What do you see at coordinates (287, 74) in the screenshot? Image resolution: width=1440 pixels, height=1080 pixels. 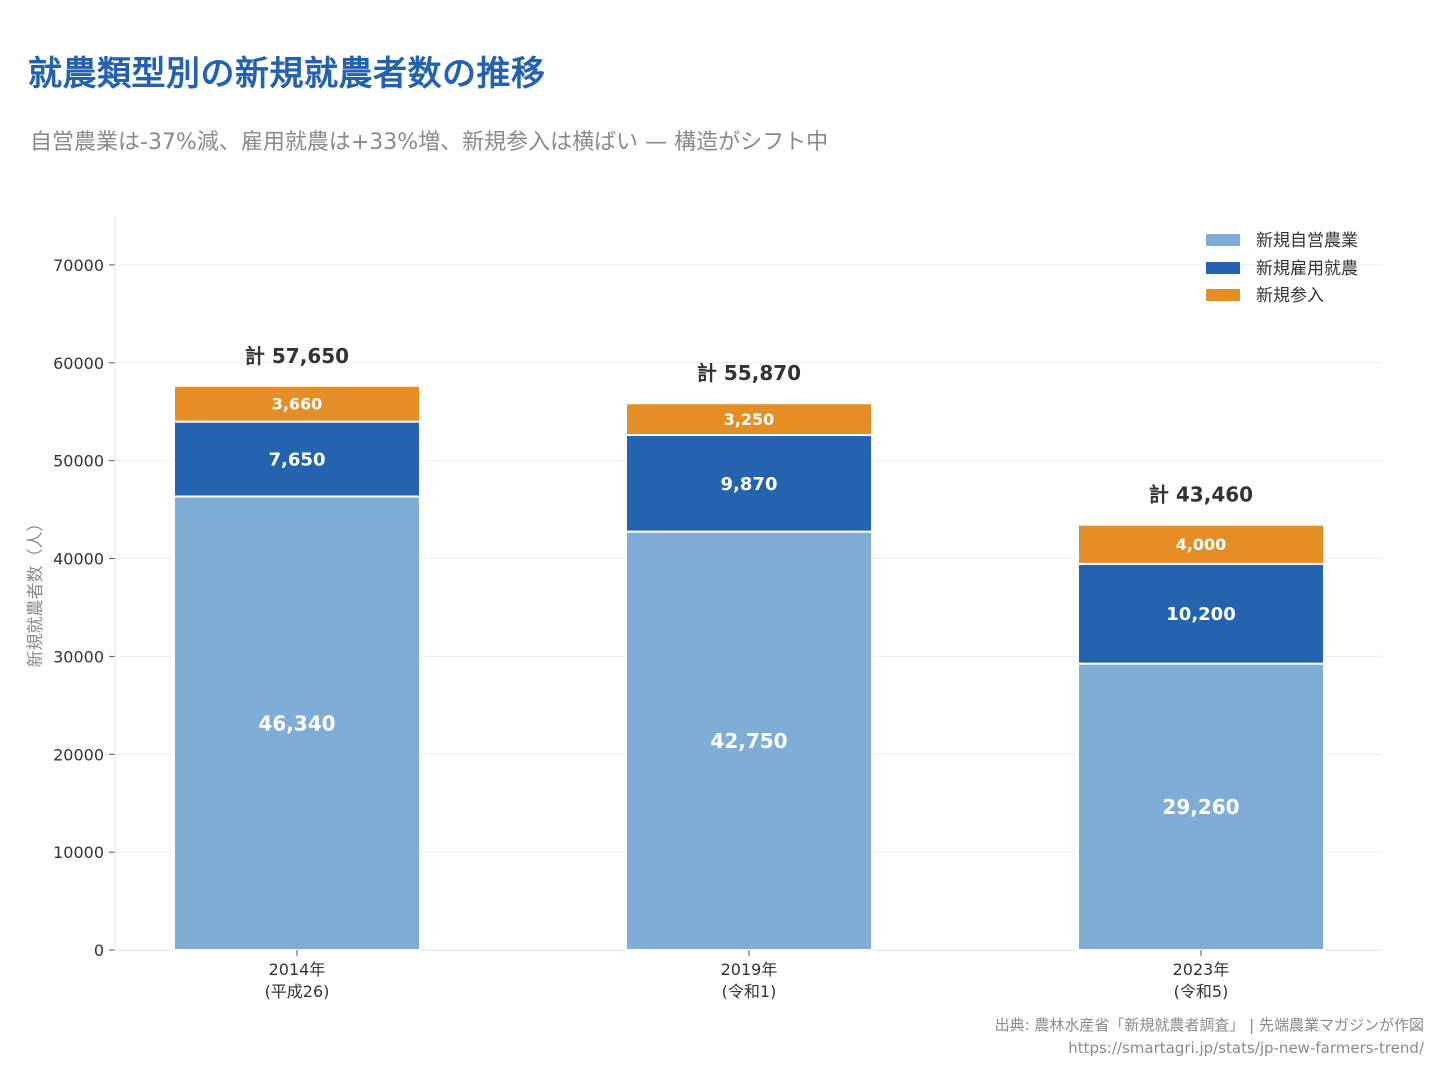 I see `chart-title: 就農類型別の新規就農者数の推移` at bounding box center [287, 74].